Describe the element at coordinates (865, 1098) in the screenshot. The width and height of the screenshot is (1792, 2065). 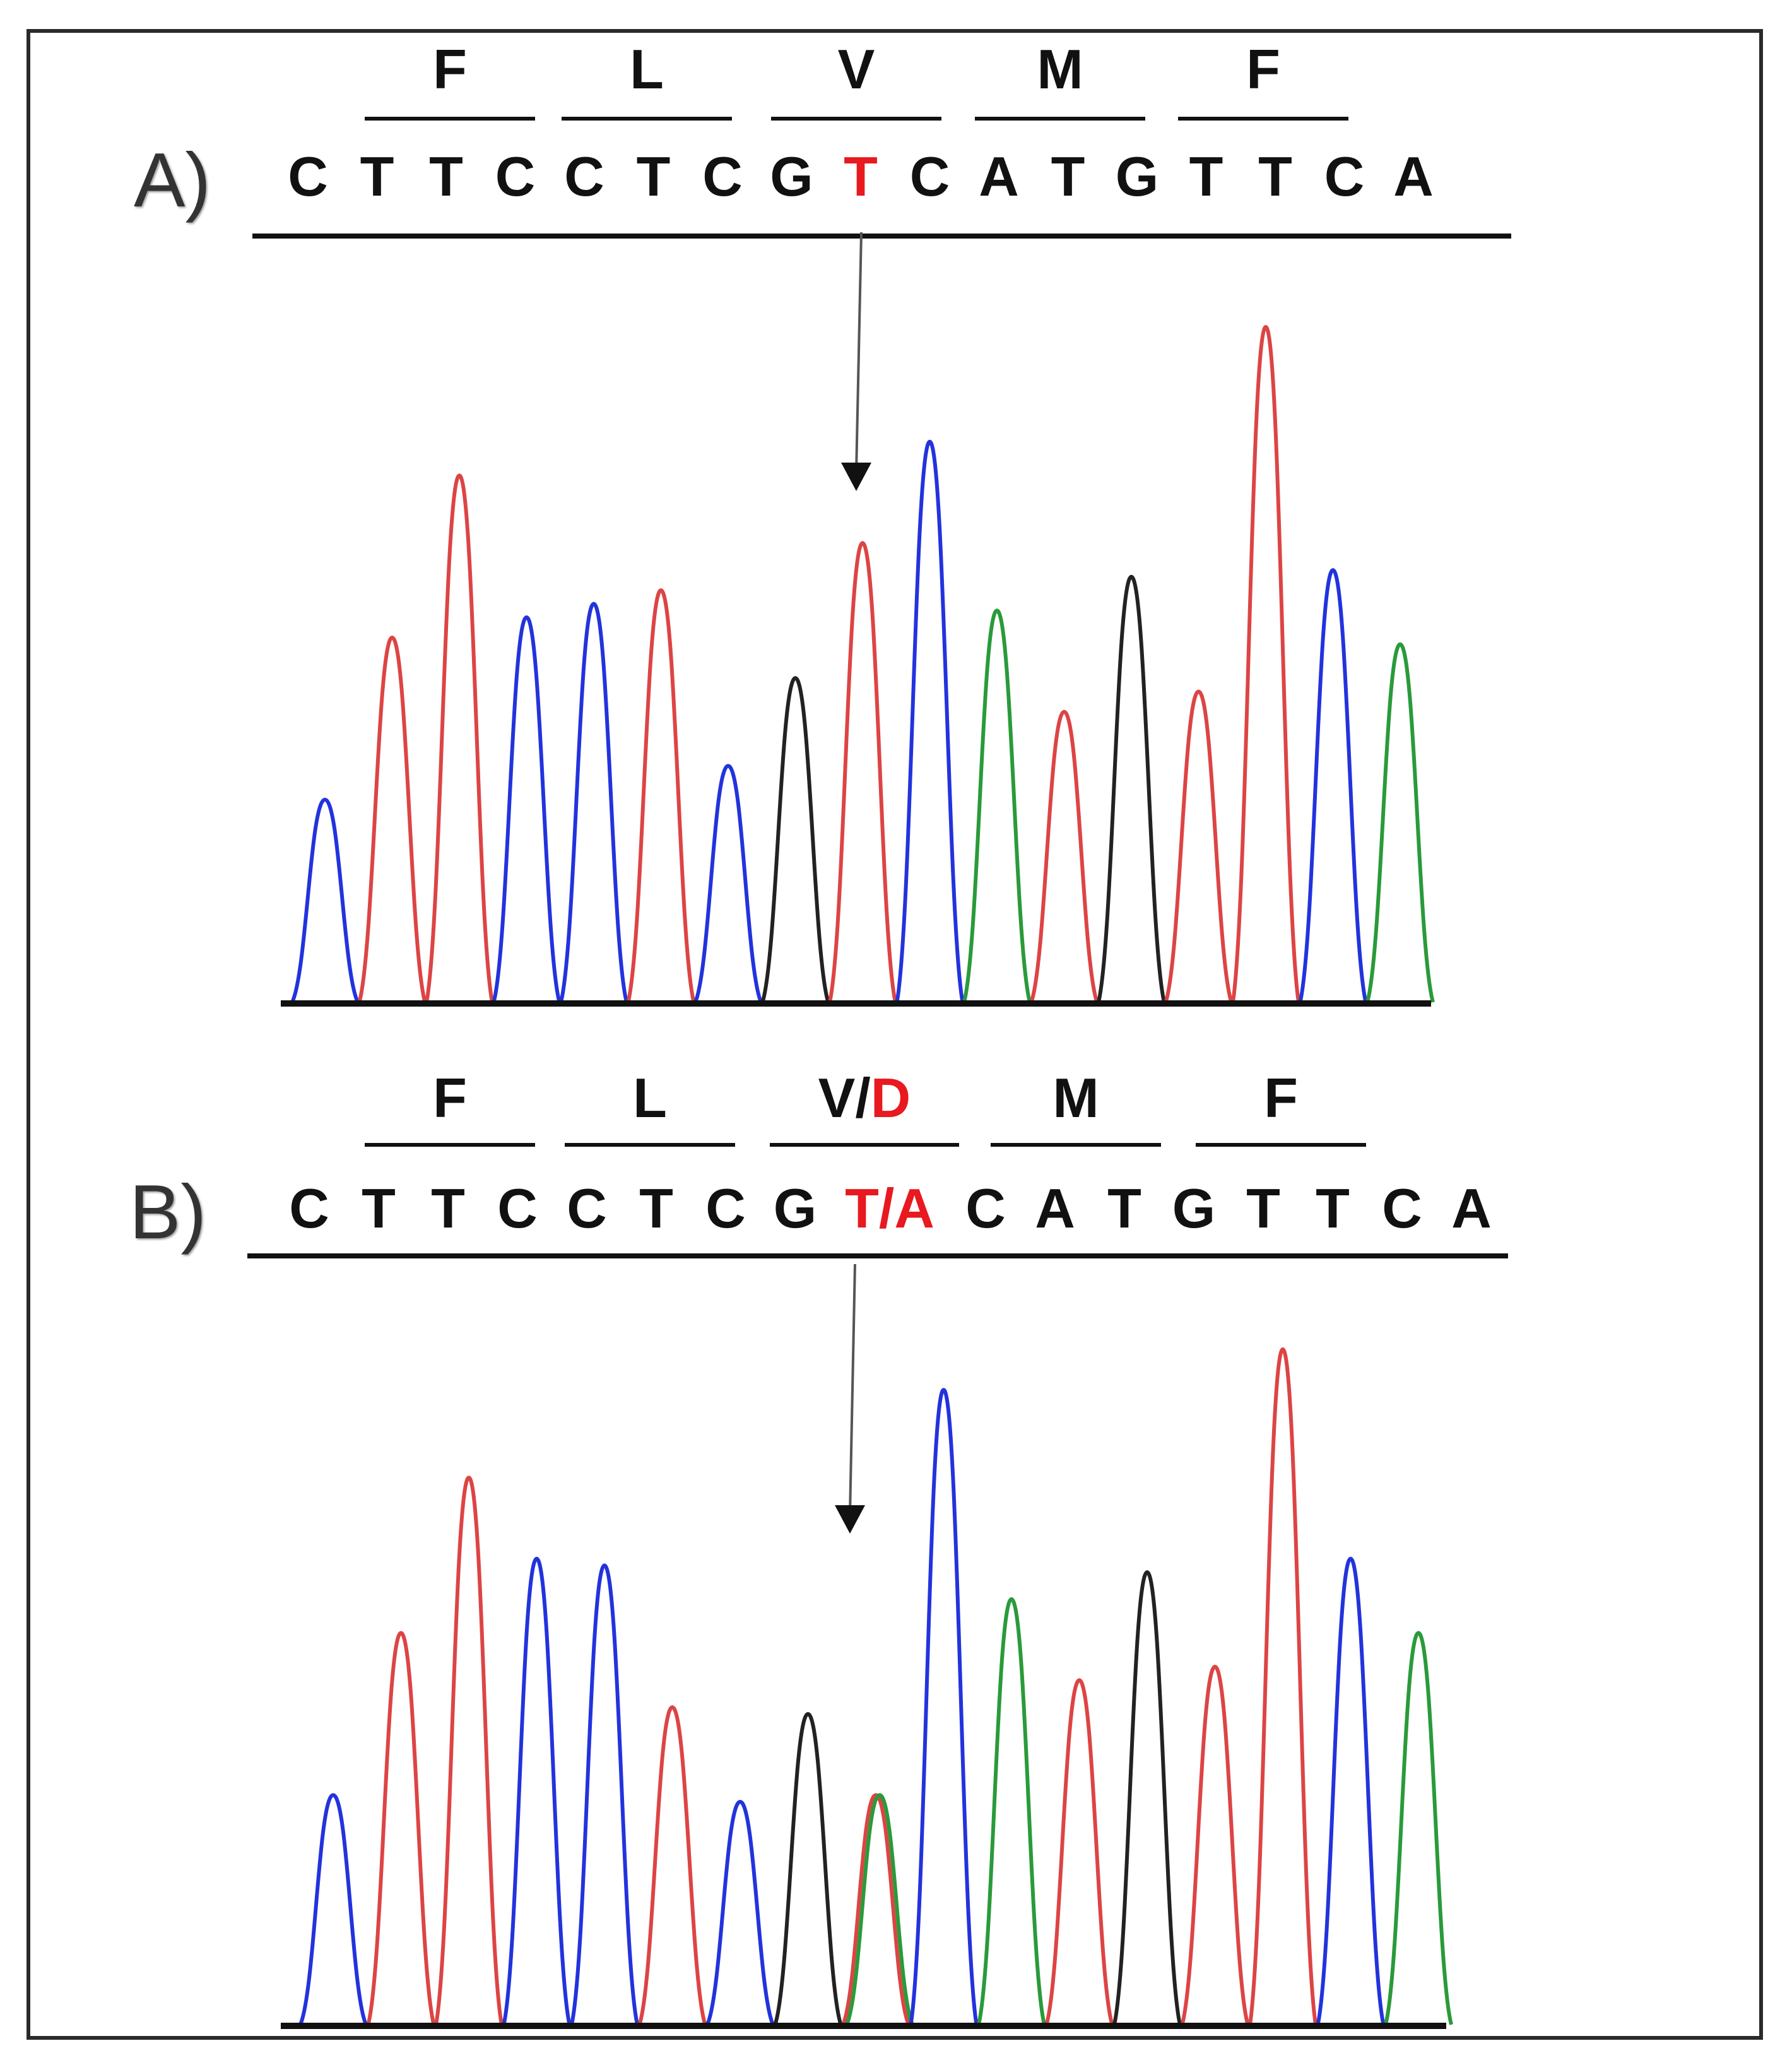
I see `amino-acid-label: V/D` at that location.